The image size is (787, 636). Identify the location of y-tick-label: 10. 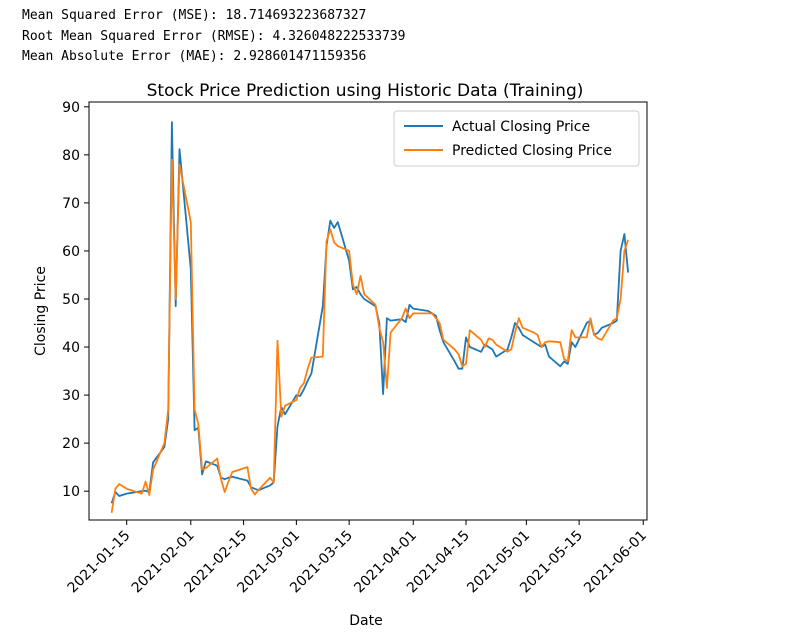
(71, 492).